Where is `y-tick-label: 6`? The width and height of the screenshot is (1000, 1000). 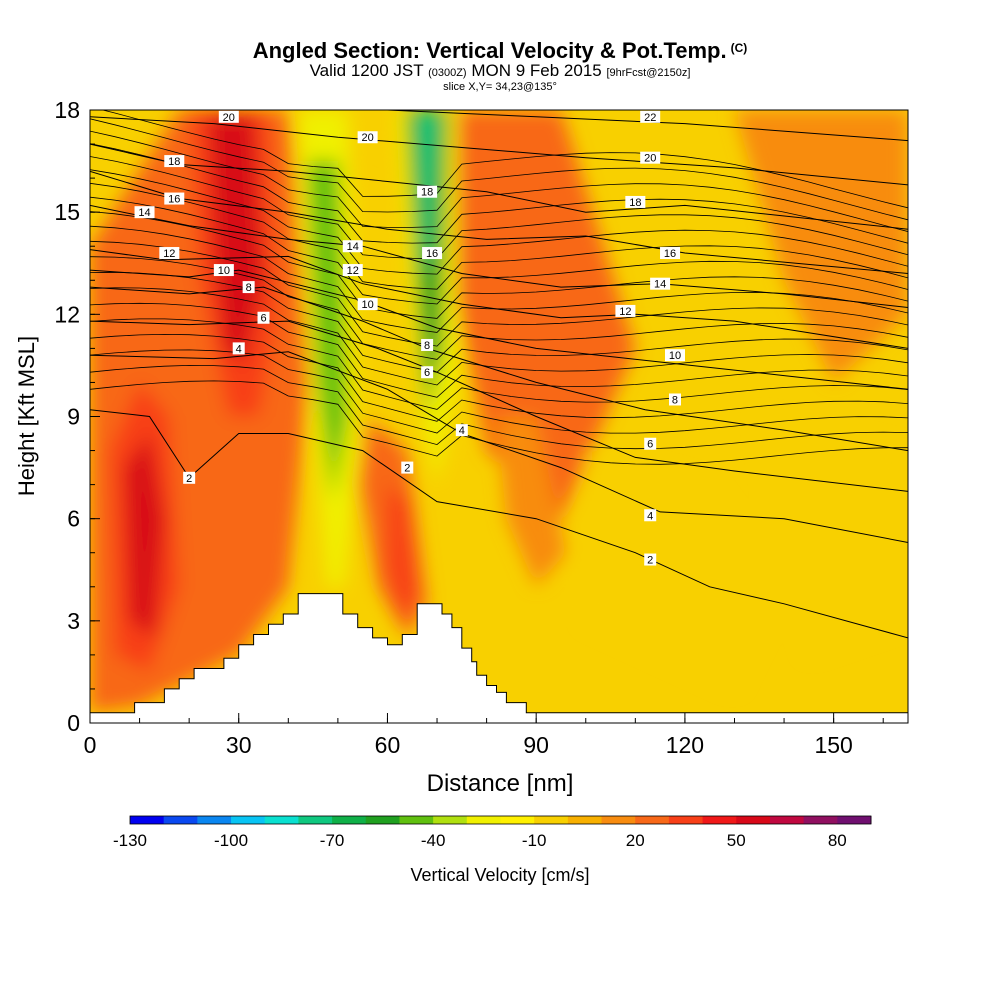 y-tick-label: 6 is located at coordinates (73, 519).